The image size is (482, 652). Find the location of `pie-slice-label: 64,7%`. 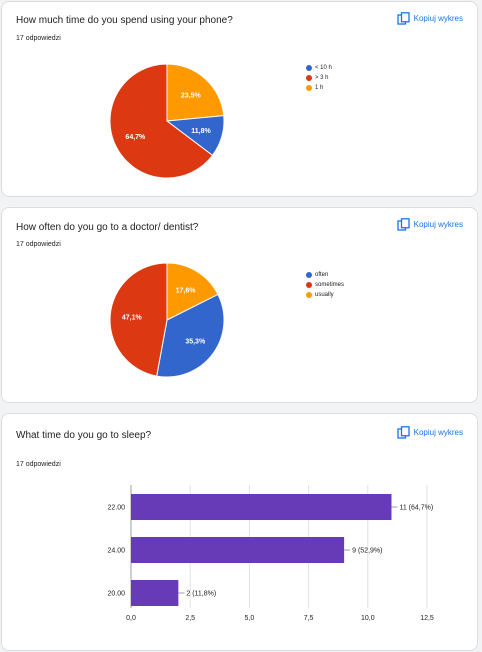

pie-slice-label: 64,7% is located at coordinates (135, 137).